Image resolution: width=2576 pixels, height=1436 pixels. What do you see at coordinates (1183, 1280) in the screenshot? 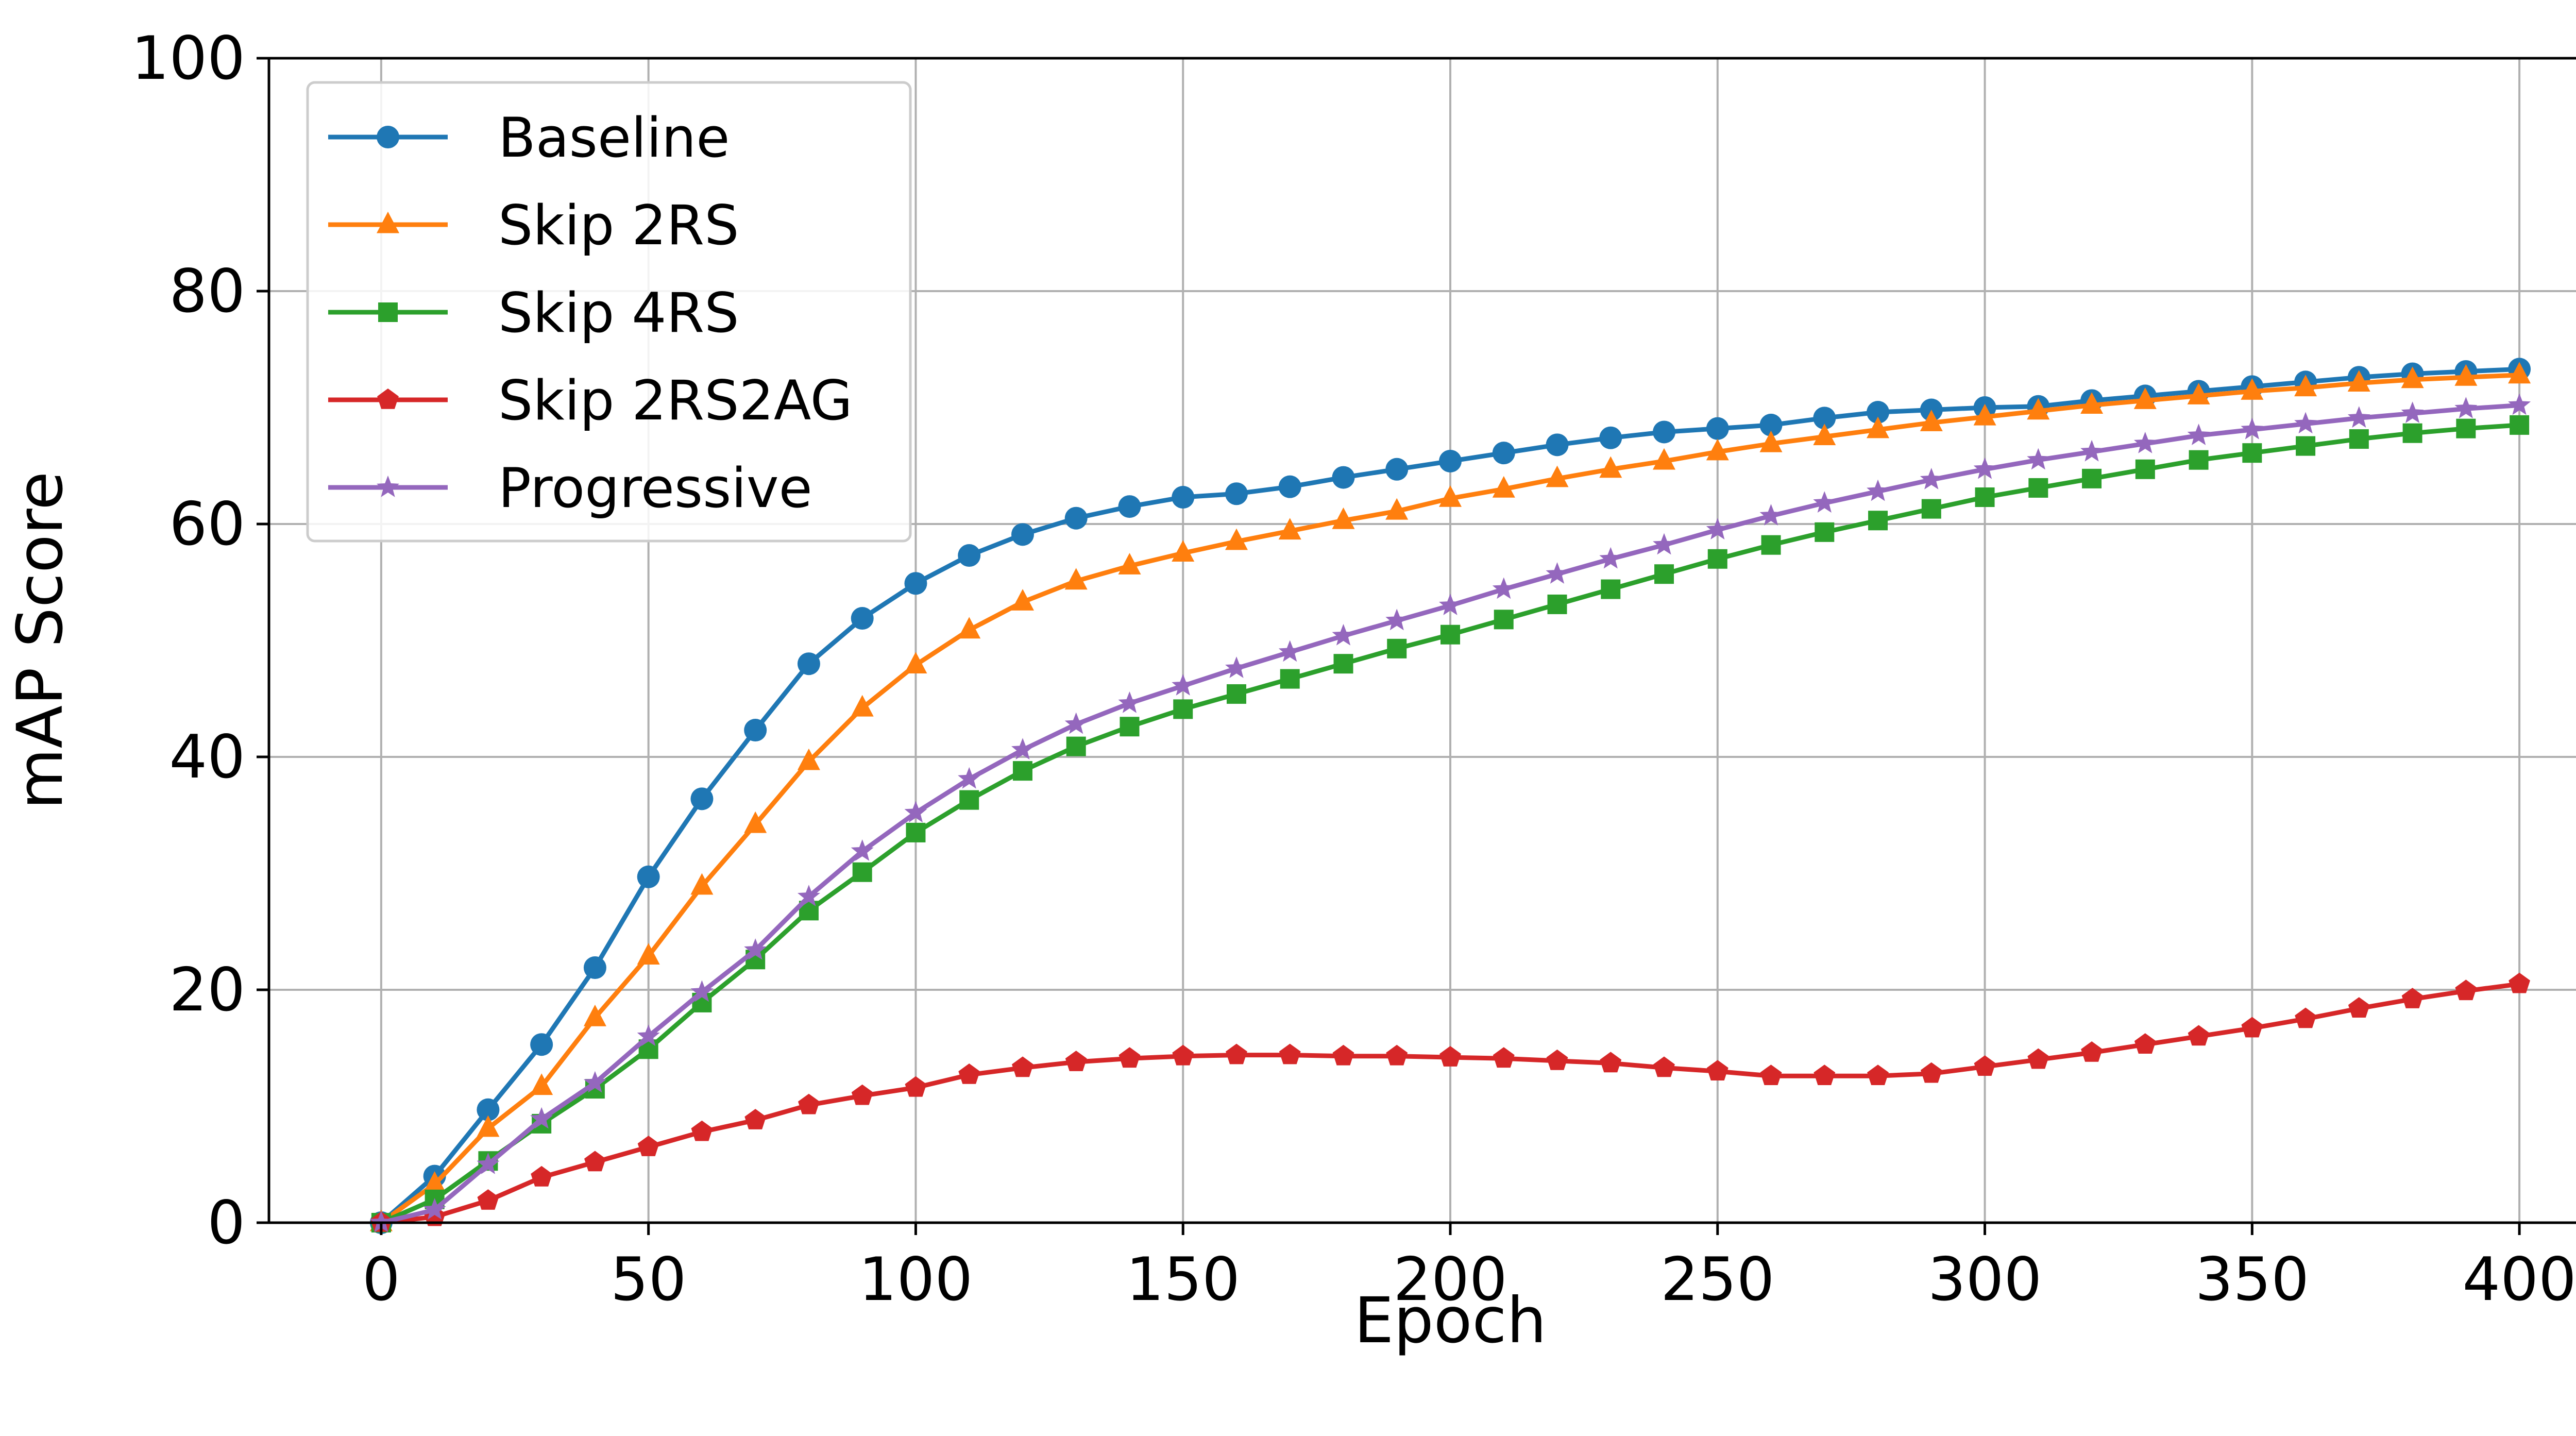
I see `x-tick-label: 150` at bounding box center [1183, 1280].